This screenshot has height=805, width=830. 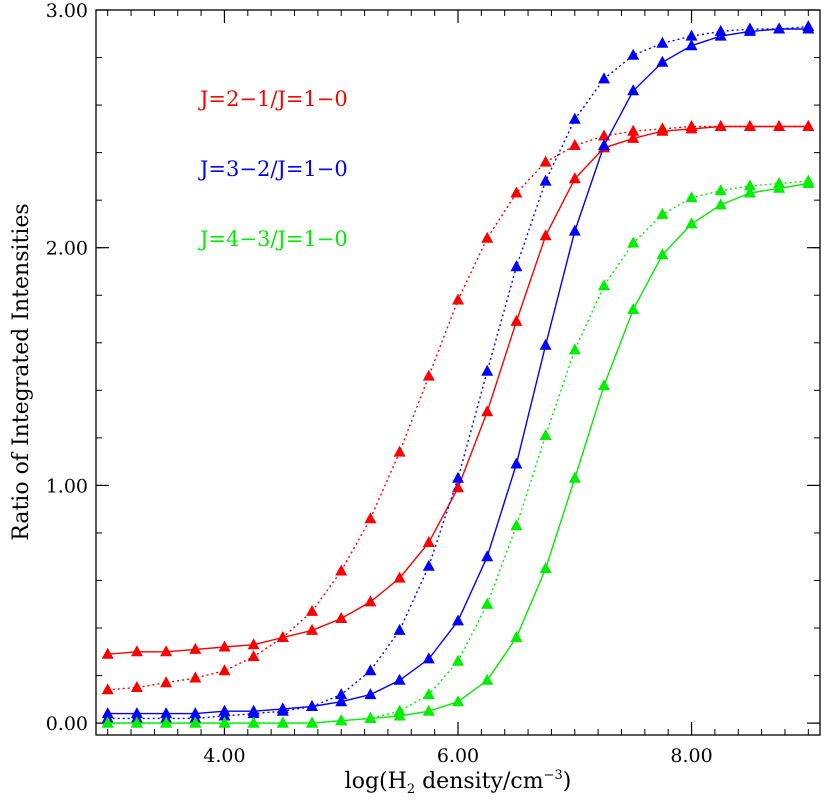 I want to click on legend: J=2−1/J=1−0 J=3−2/J=1−0 J=4−3/J=1−0, so click(x=273, y=169).